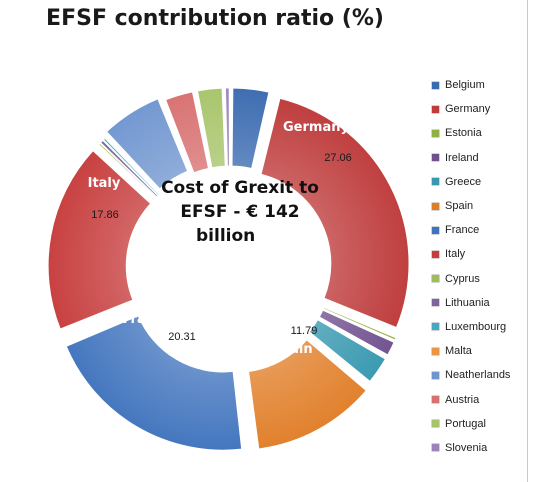 The image size is (533, 482). What do you see at coordinates (468, 109) in the screenshot?
I see `legend-label: Germany` at bounding box center [468, 109].